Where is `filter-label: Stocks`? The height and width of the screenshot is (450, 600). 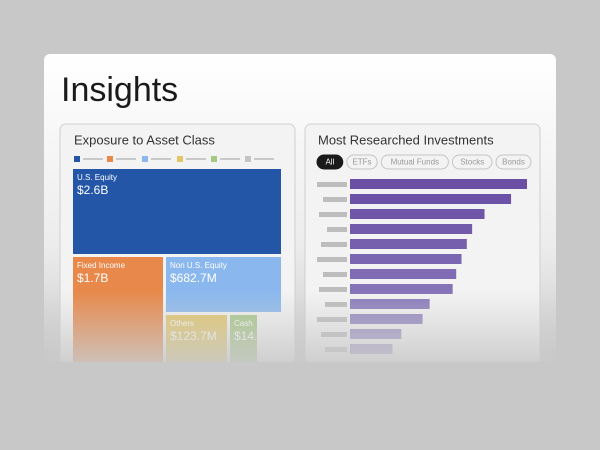 filter-label: Stocks is located at coordinates (472, 162).